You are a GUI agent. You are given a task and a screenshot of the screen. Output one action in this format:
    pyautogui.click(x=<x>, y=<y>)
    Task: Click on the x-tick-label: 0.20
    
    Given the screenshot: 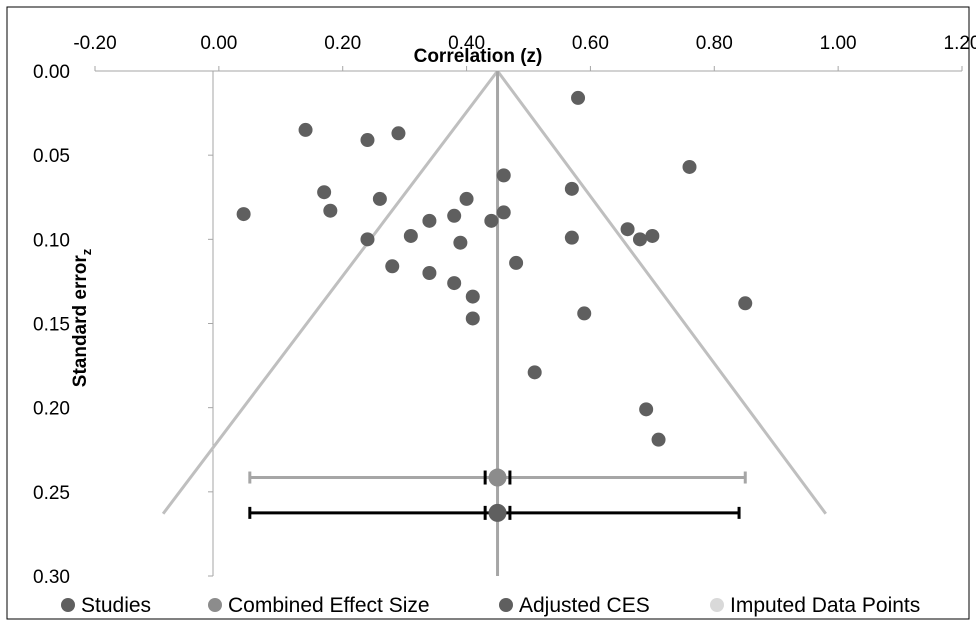 What is the action you would take?
    pyautogui.click(x=342, y=43)
    